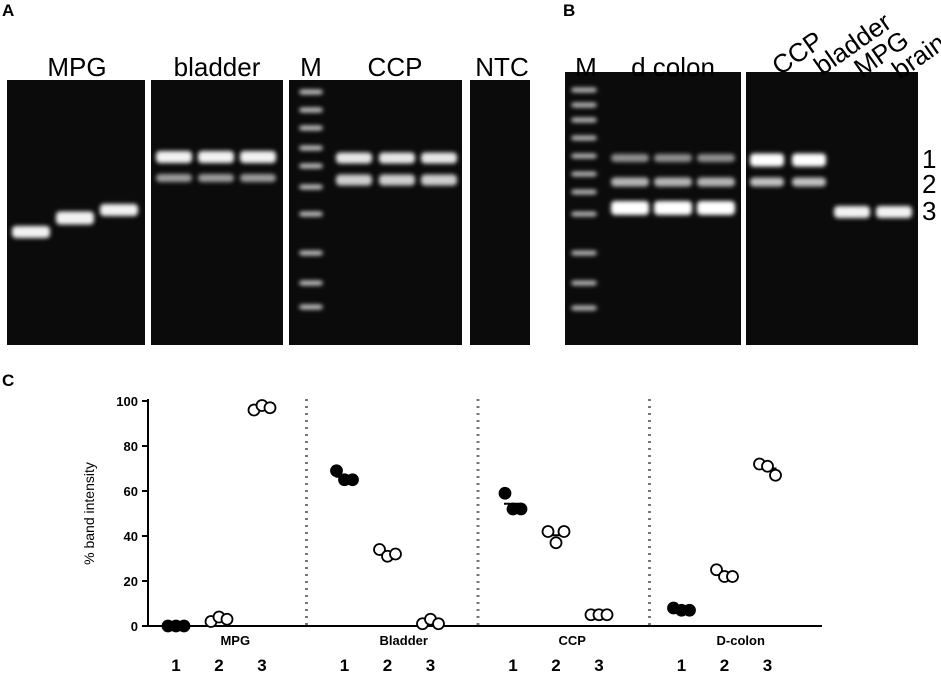 The width and height of the screenshot is (941, 676). Describe the element at coordinates (131, 536) in the screenshot. I see `y-tick-label: 40` at that location.